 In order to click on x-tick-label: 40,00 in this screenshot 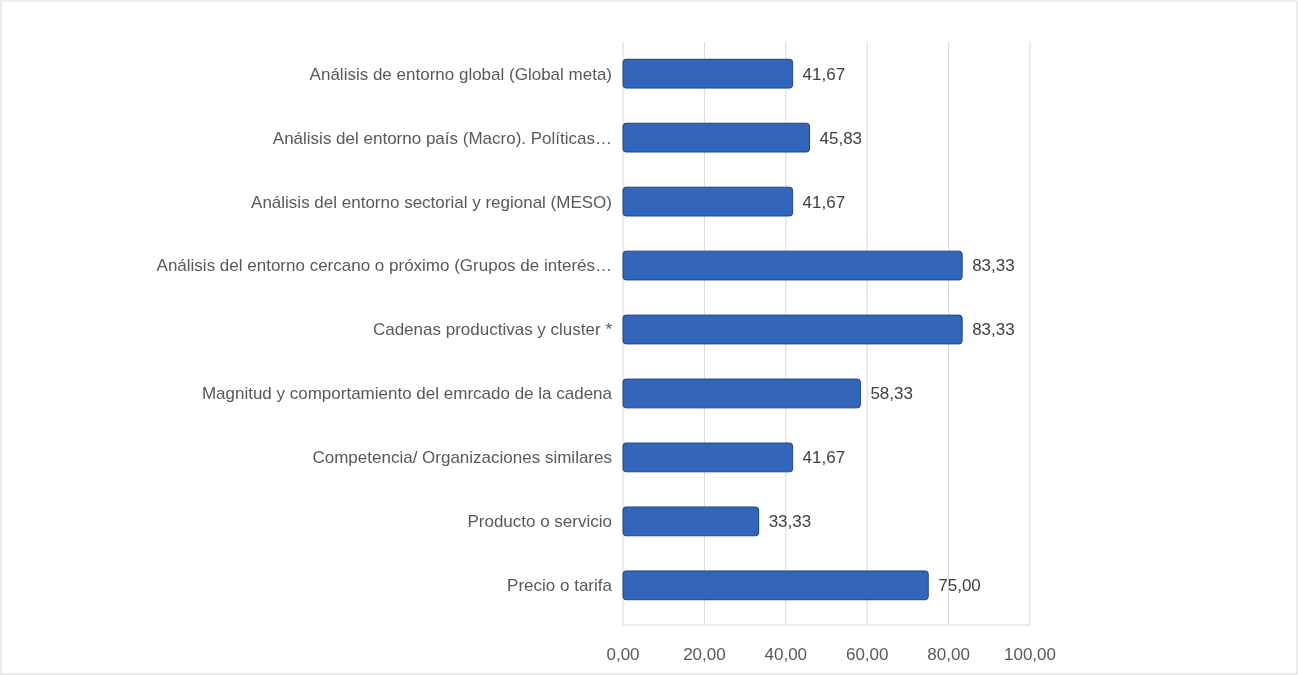, I will do `click(786, 654)`.